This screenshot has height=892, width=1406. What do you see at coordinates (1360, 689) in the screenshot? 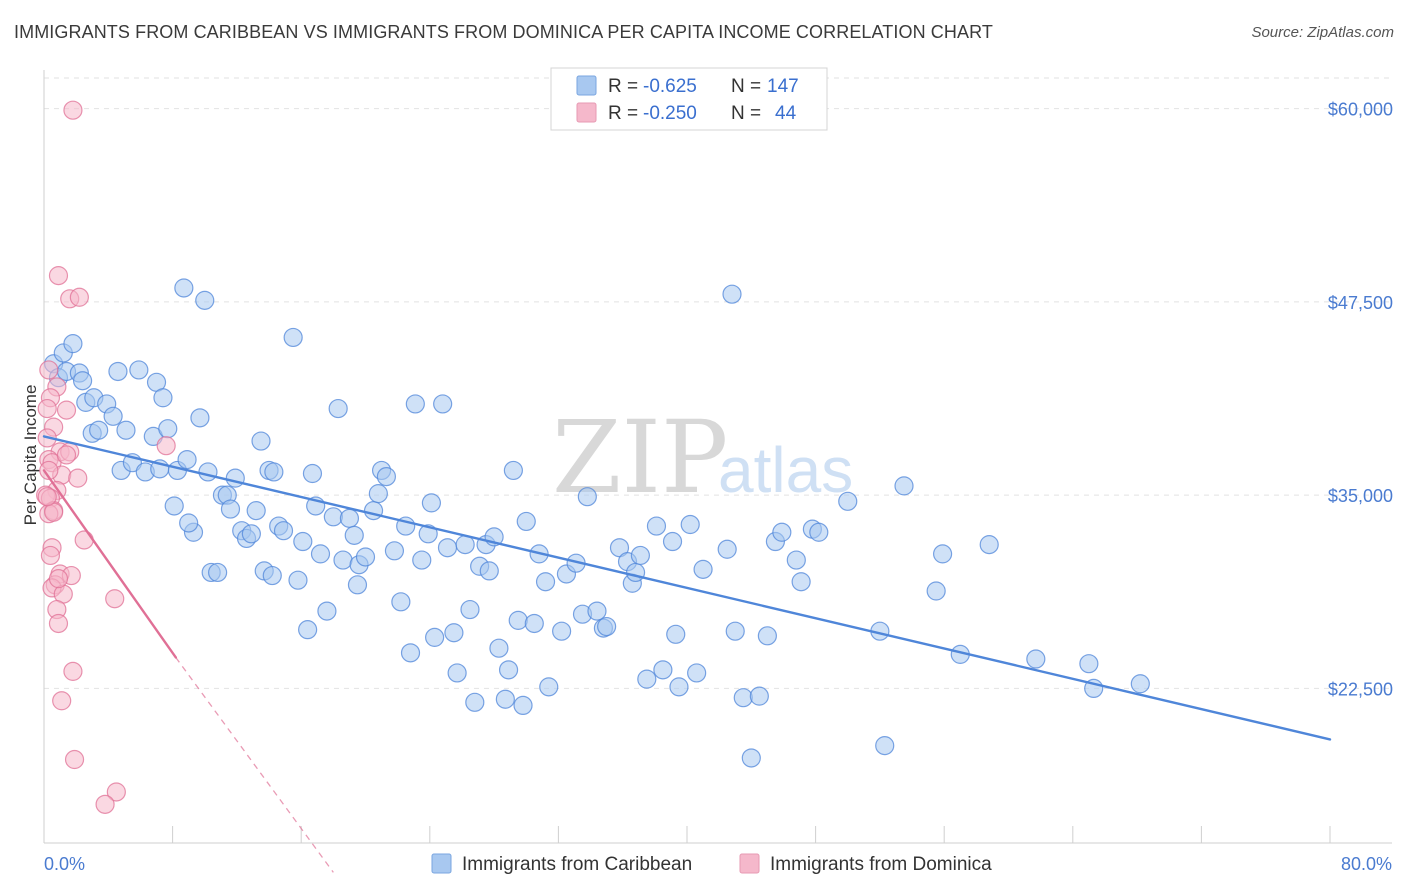
I see `y-tick-label: $22,500` at bounding box center [1360, 689].